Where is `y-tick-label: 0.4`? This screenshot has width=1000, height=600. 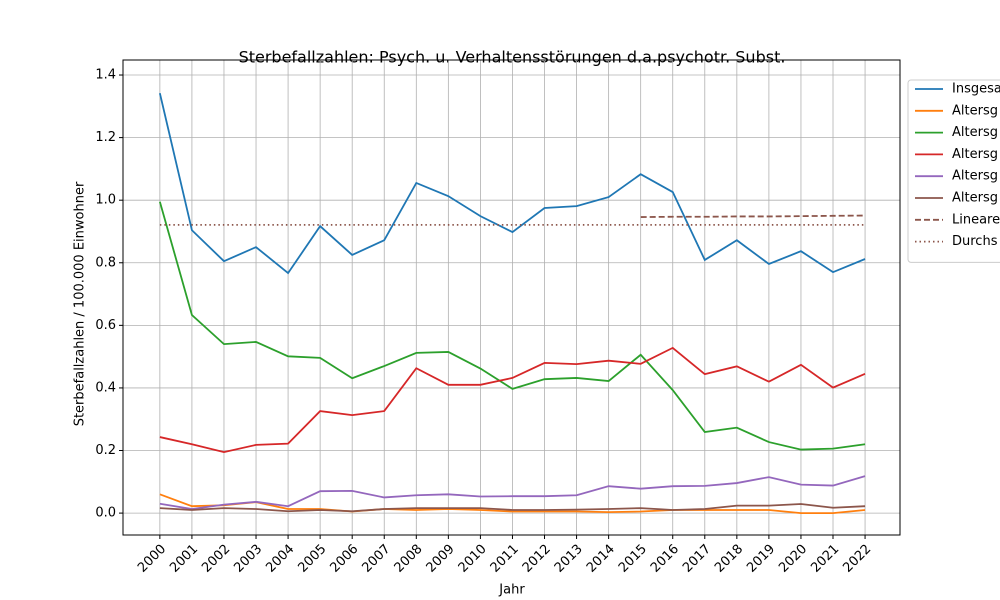
y-tick-label: 0.4 is located at coordinates (105, 387).